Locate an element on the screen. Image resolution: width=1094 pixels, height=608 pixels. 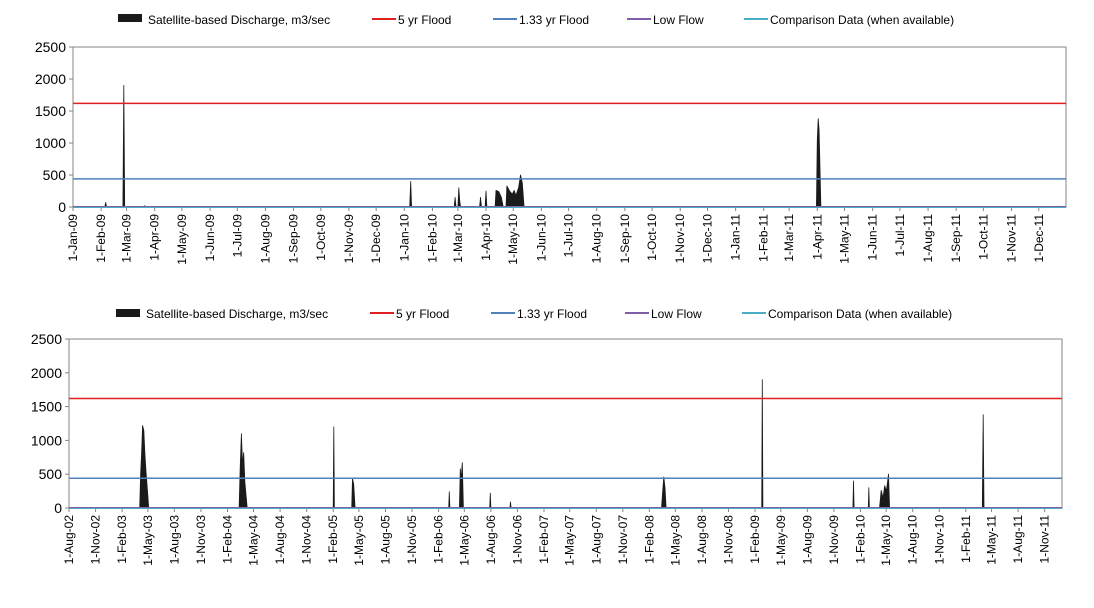
x-tick-label: 1-Mar-09 is located at coordinates (127, 238).